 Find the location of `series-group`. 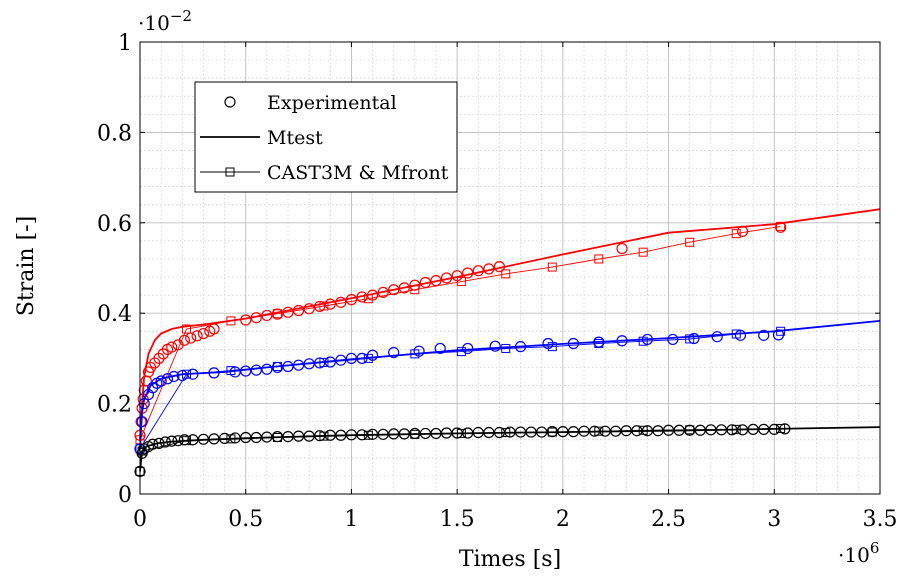

series-group is located at coordinates (507, 450).